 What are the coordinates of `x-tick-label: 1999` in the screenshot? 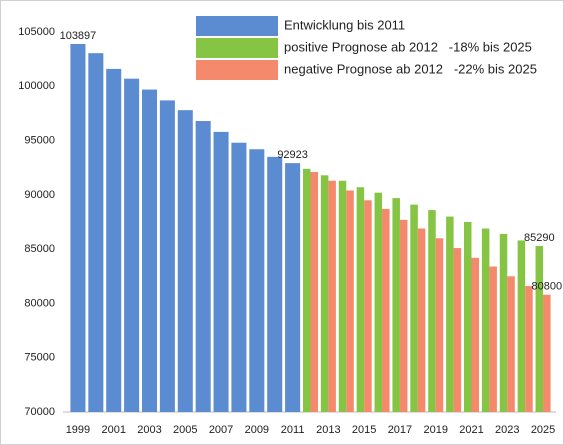 It's located at (78, 430).